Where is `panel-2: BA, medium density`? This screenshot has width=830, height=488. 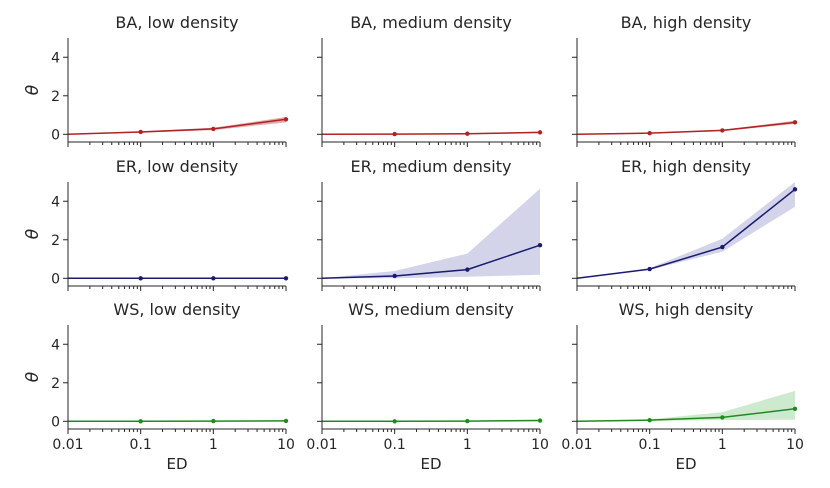 panel-2: BA, medium density is located at coordinates (430, 80).